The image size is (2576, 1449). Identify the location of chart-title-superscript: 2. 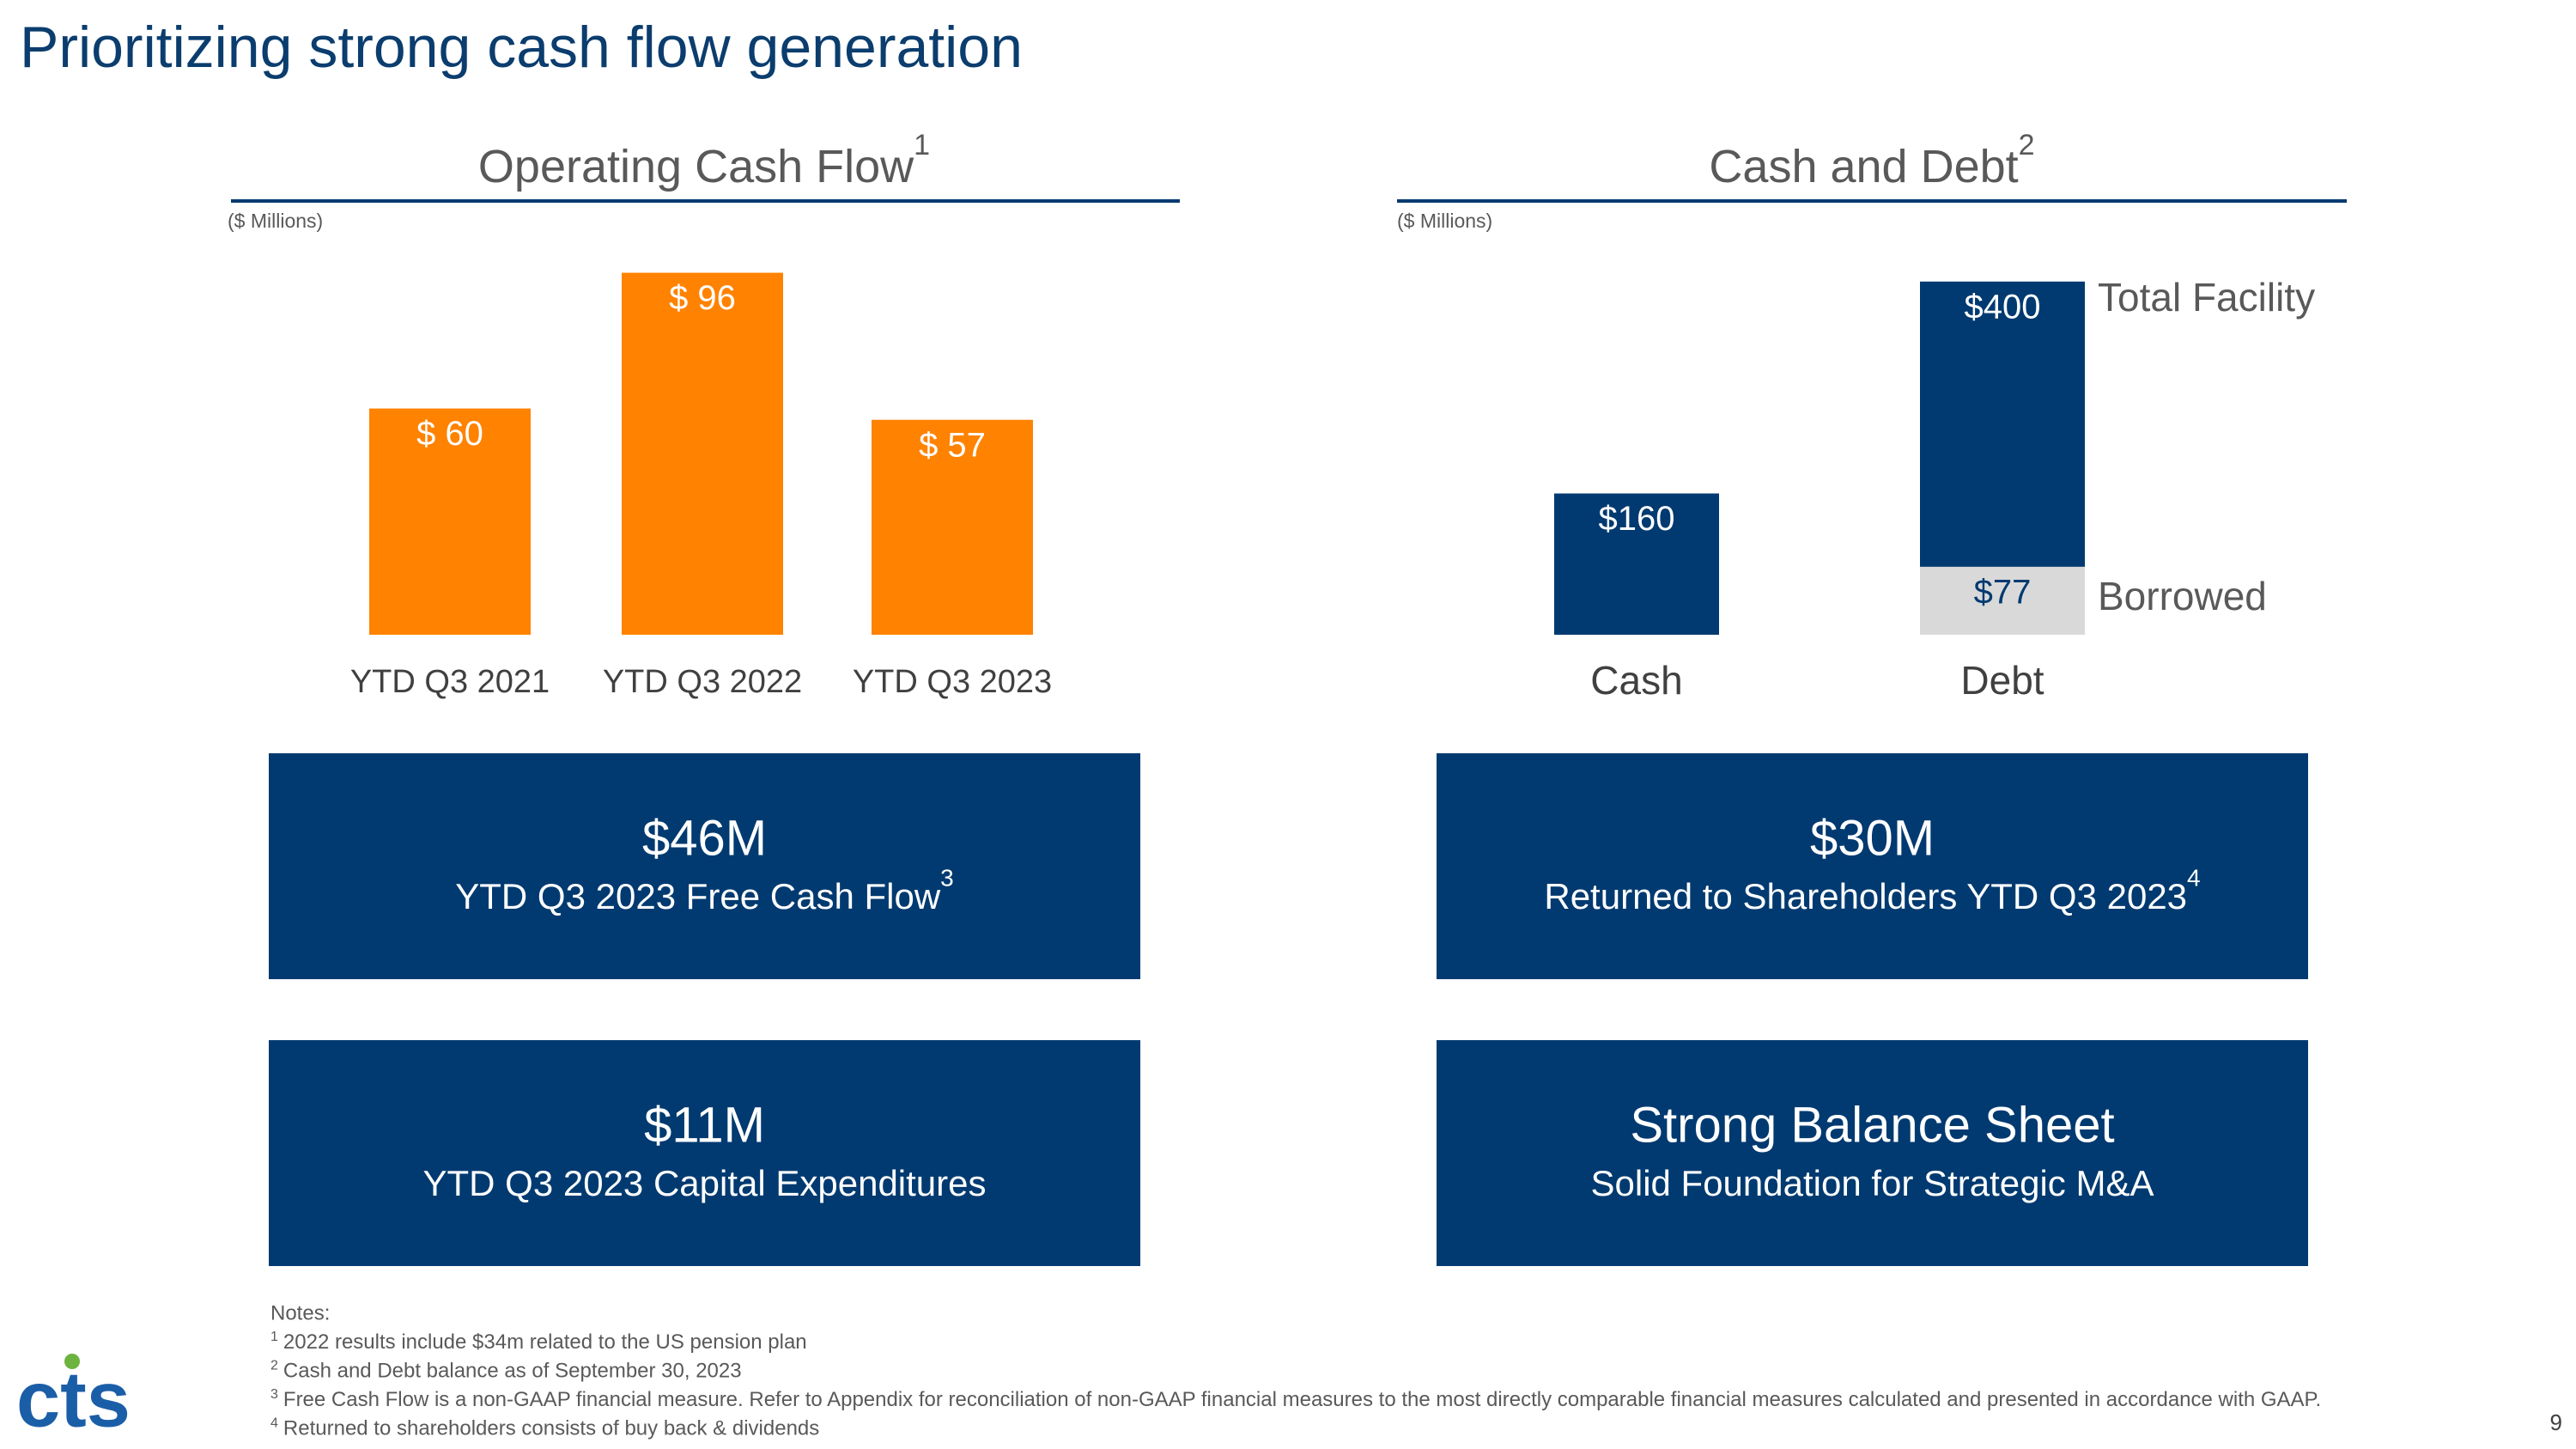
(2027, 145).